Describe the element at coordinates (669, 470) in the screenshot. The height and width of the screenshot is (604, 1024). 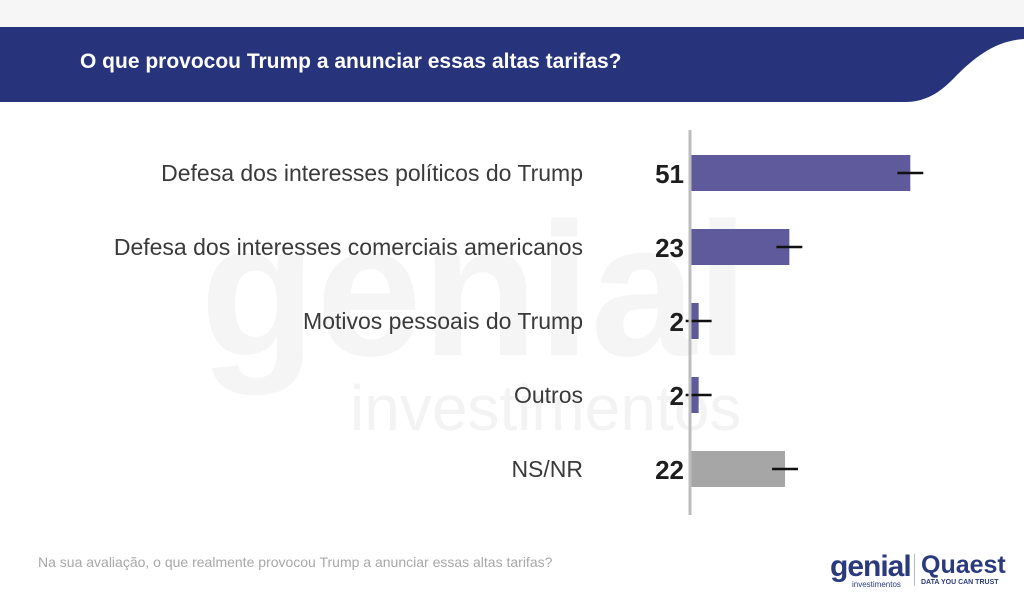
I see `value-label: 22` at that location.